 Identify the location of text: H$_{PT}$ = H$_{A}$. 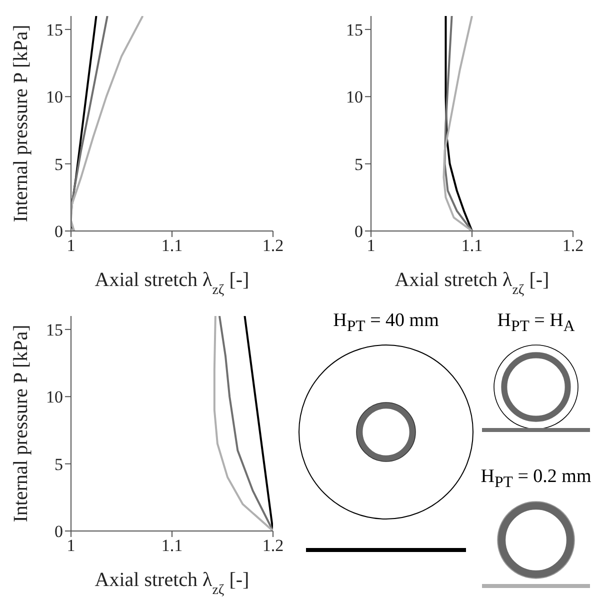
(536, 323).